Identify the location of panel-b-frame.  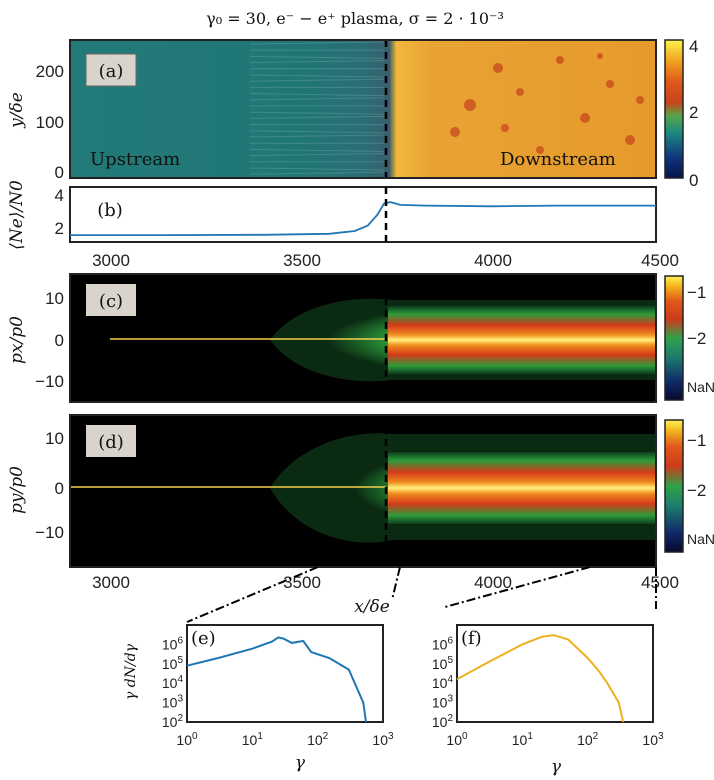
(363, 214).